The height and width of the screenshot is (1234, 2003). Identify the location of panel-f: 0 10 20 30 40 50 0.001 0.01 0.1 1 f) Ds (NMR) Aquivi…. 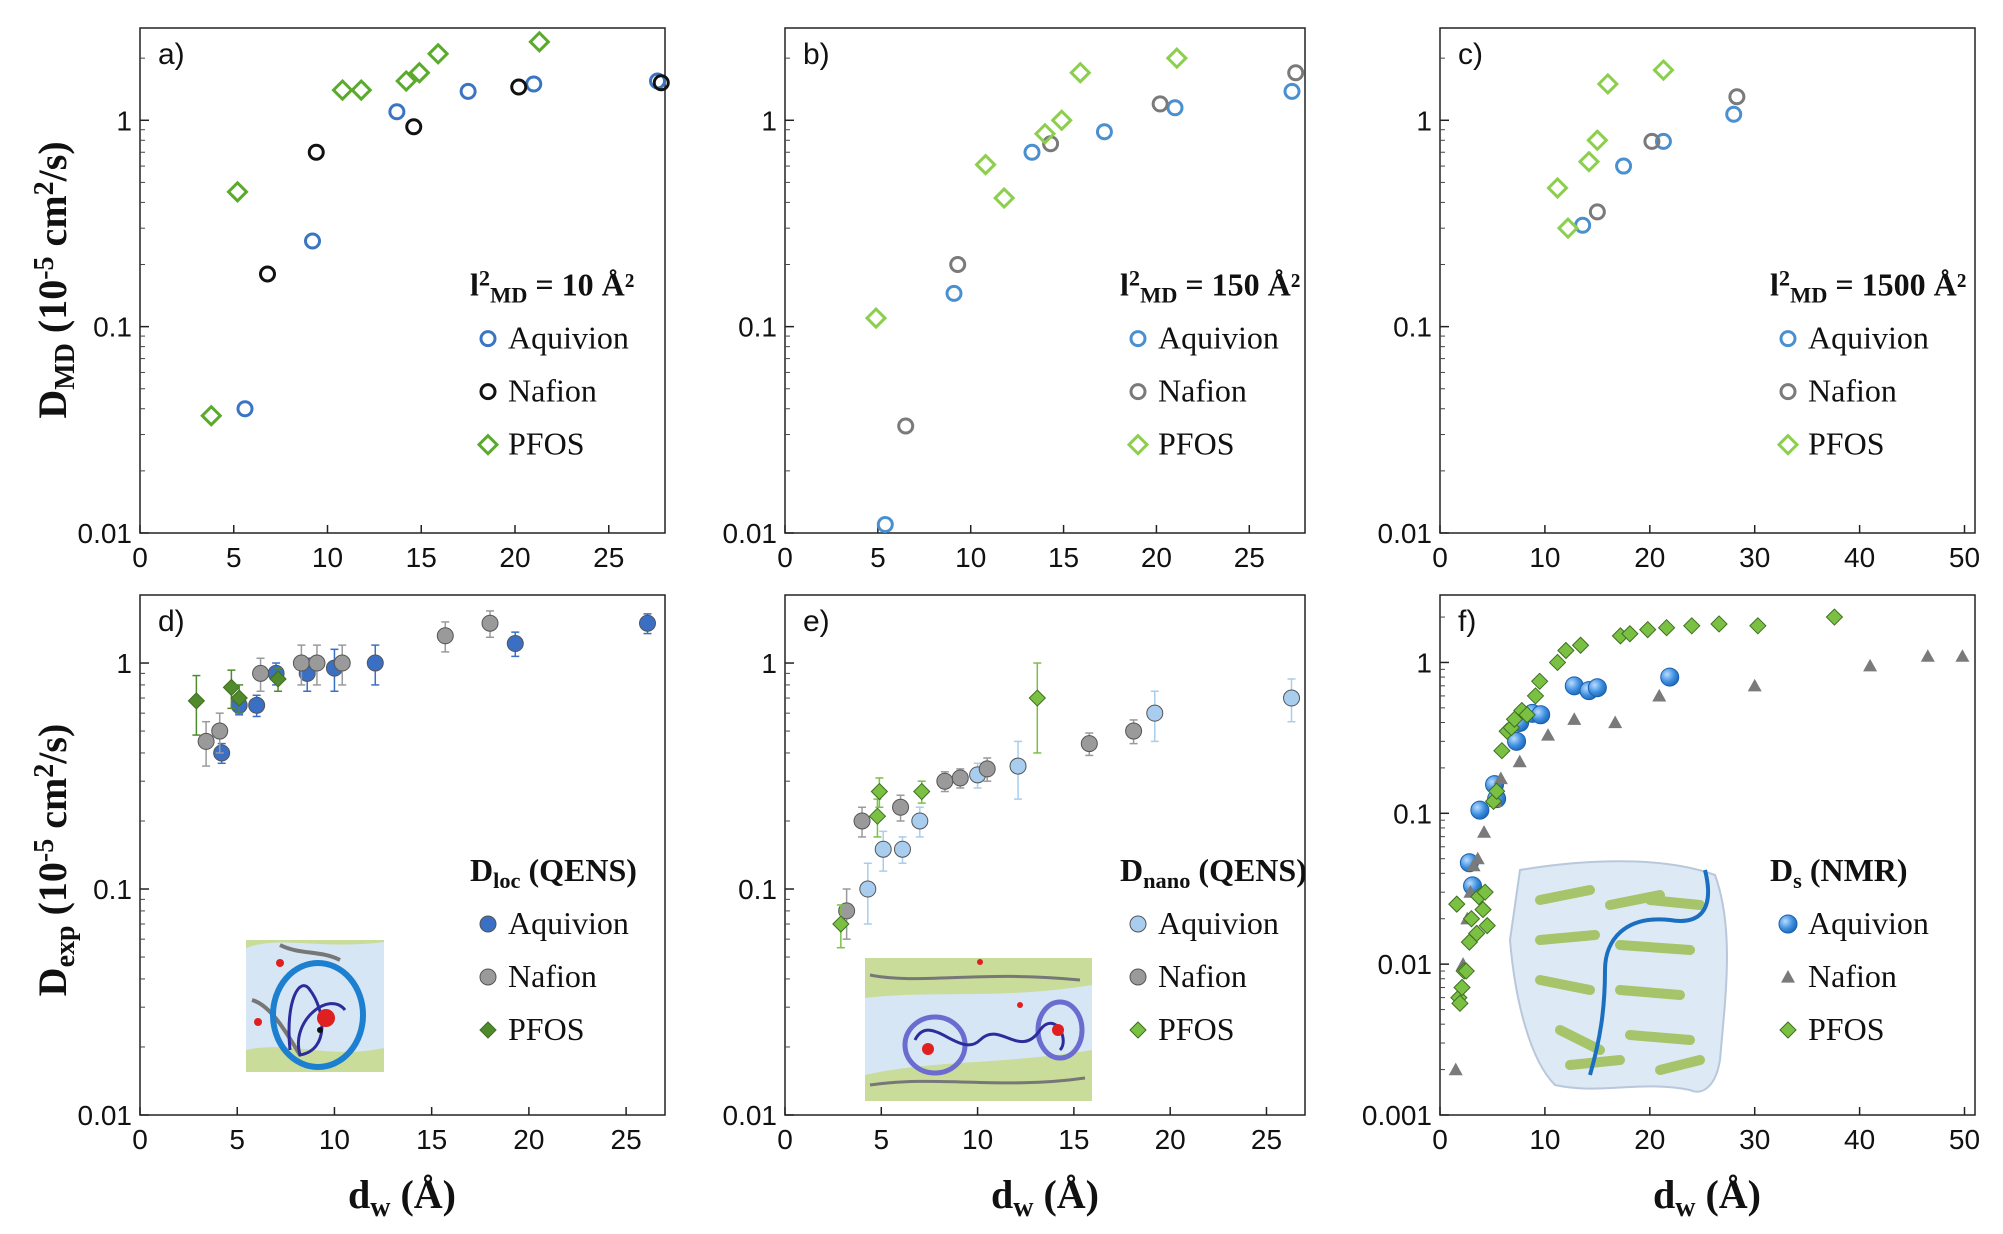
(1671, 874).